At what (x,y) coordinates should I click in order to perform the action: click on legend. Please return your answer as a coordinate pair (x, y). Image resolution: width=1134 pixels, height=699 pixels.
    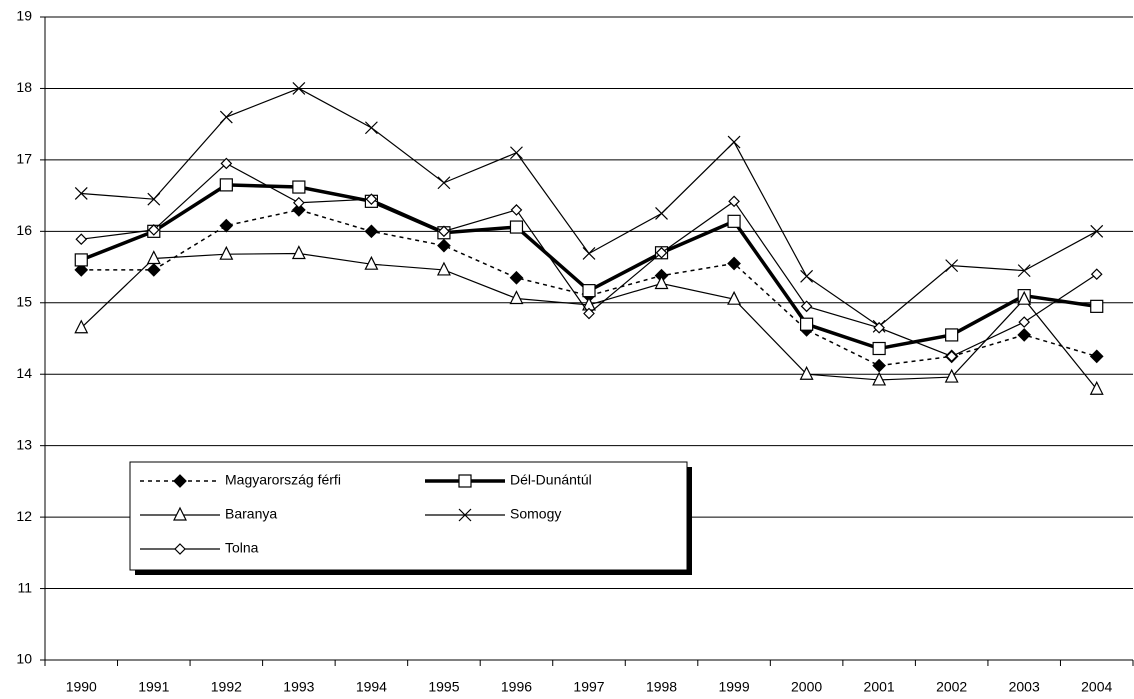
    Looking at the image, I should click on (408, 516).